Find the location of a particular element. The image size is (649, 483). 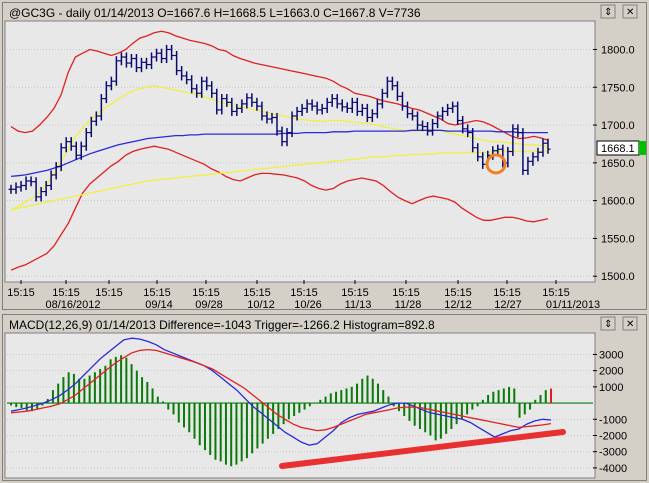

price-xtick-date: 09/14 is located at coordinates (159, 304).